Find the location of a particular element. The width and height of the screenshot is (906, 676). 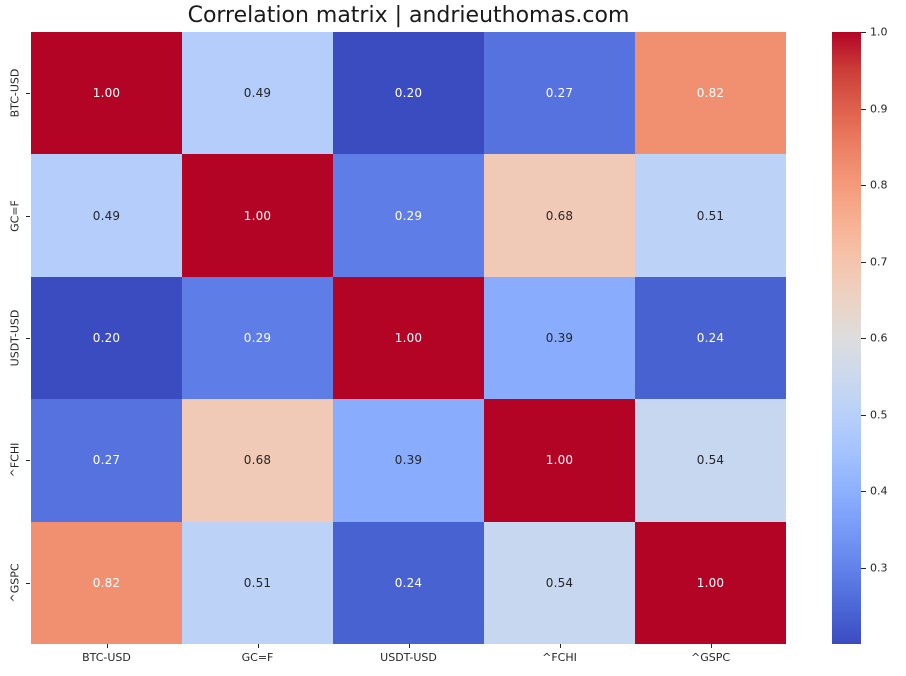

heatmap-cell-r4c1: 0.51 is located at coordinates (257, 582).